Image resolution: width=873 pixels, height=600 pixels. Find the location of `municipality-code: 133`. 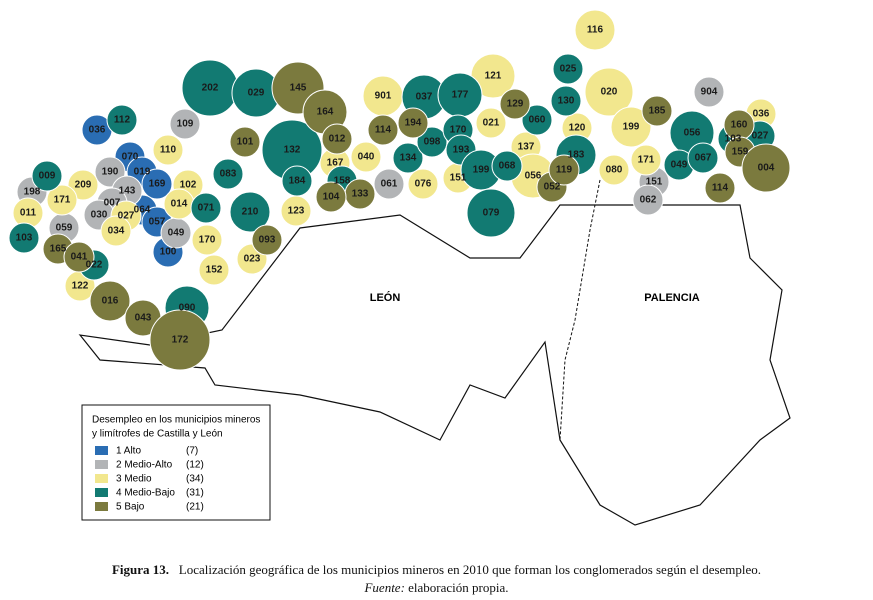

municipality-code: 133 is located at coordinates (360, 194).